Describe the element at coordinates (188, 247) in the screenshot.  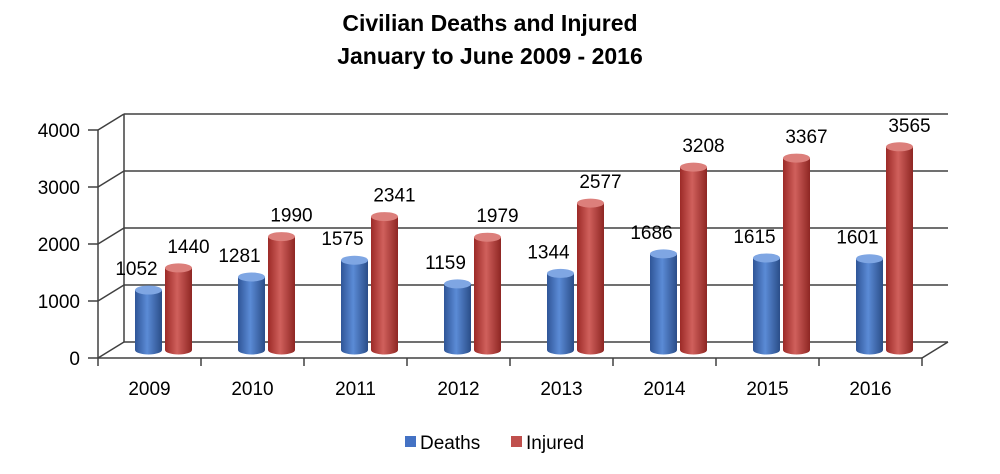
I see `data-label-injured: 1440` at that location.